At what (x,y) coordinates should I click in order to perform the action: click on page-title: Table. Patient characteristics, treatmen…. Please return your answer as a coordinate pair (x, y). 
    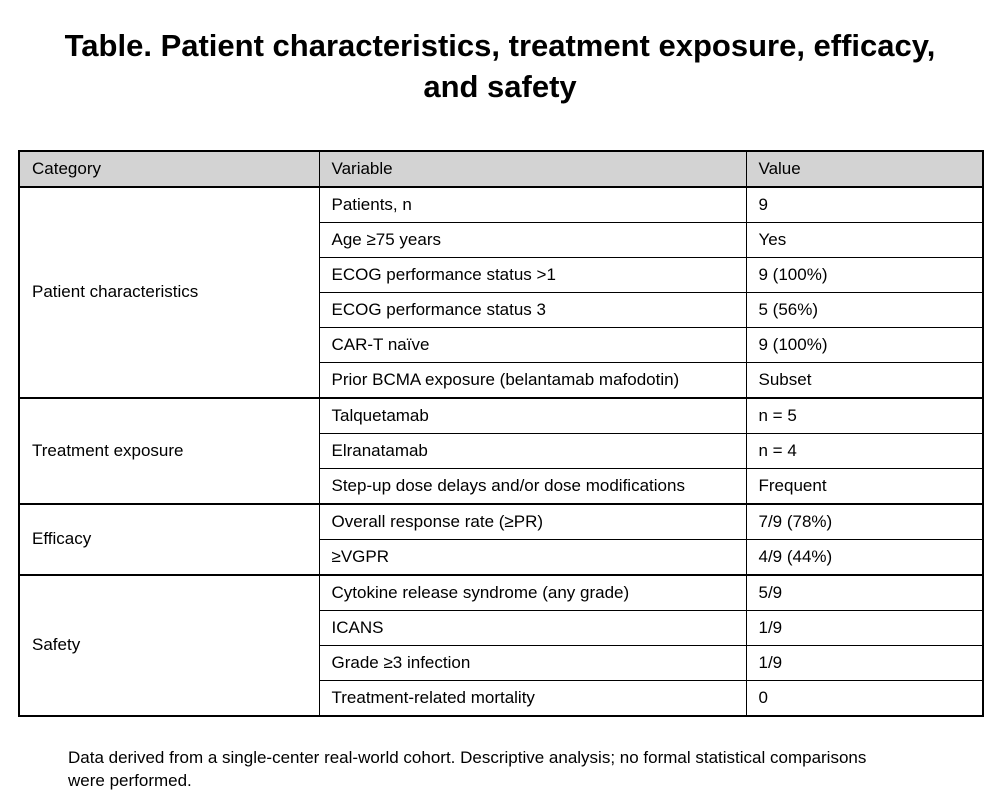
    Looking at the image, I should click on (500, 66).